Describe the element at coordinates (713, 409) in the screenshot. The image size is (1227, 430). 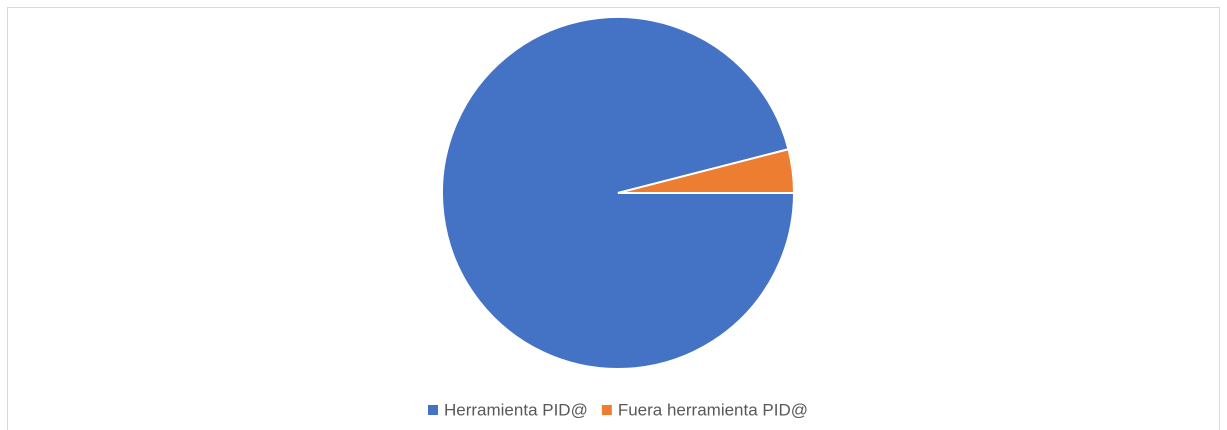
I see `legend-label: Fuera herramienta PID@` at that location.